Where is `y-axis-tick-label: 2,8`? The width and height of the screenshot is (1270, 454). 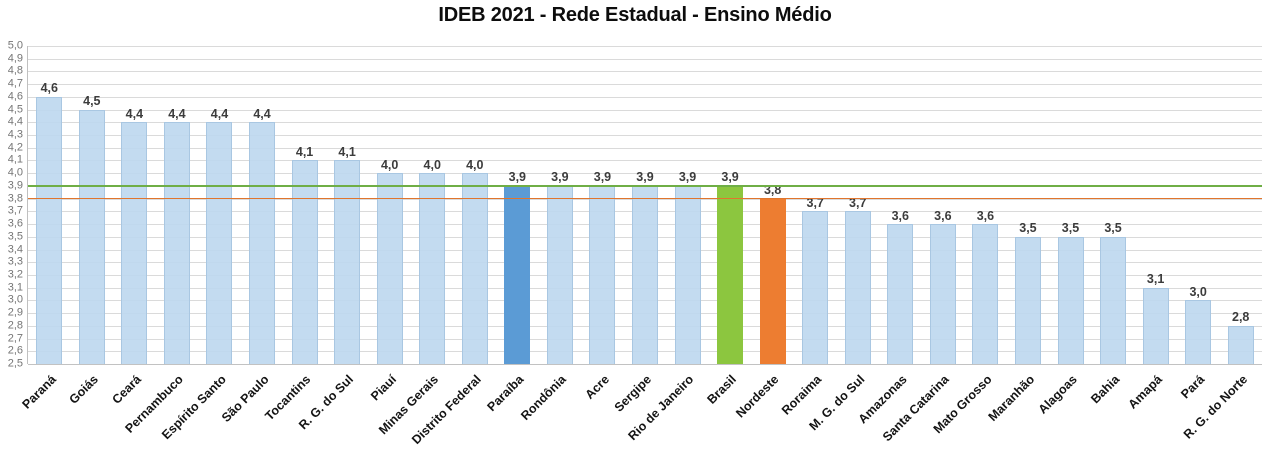
y-axis-tick-label: 2,8 is located at coordinates (15, 325).